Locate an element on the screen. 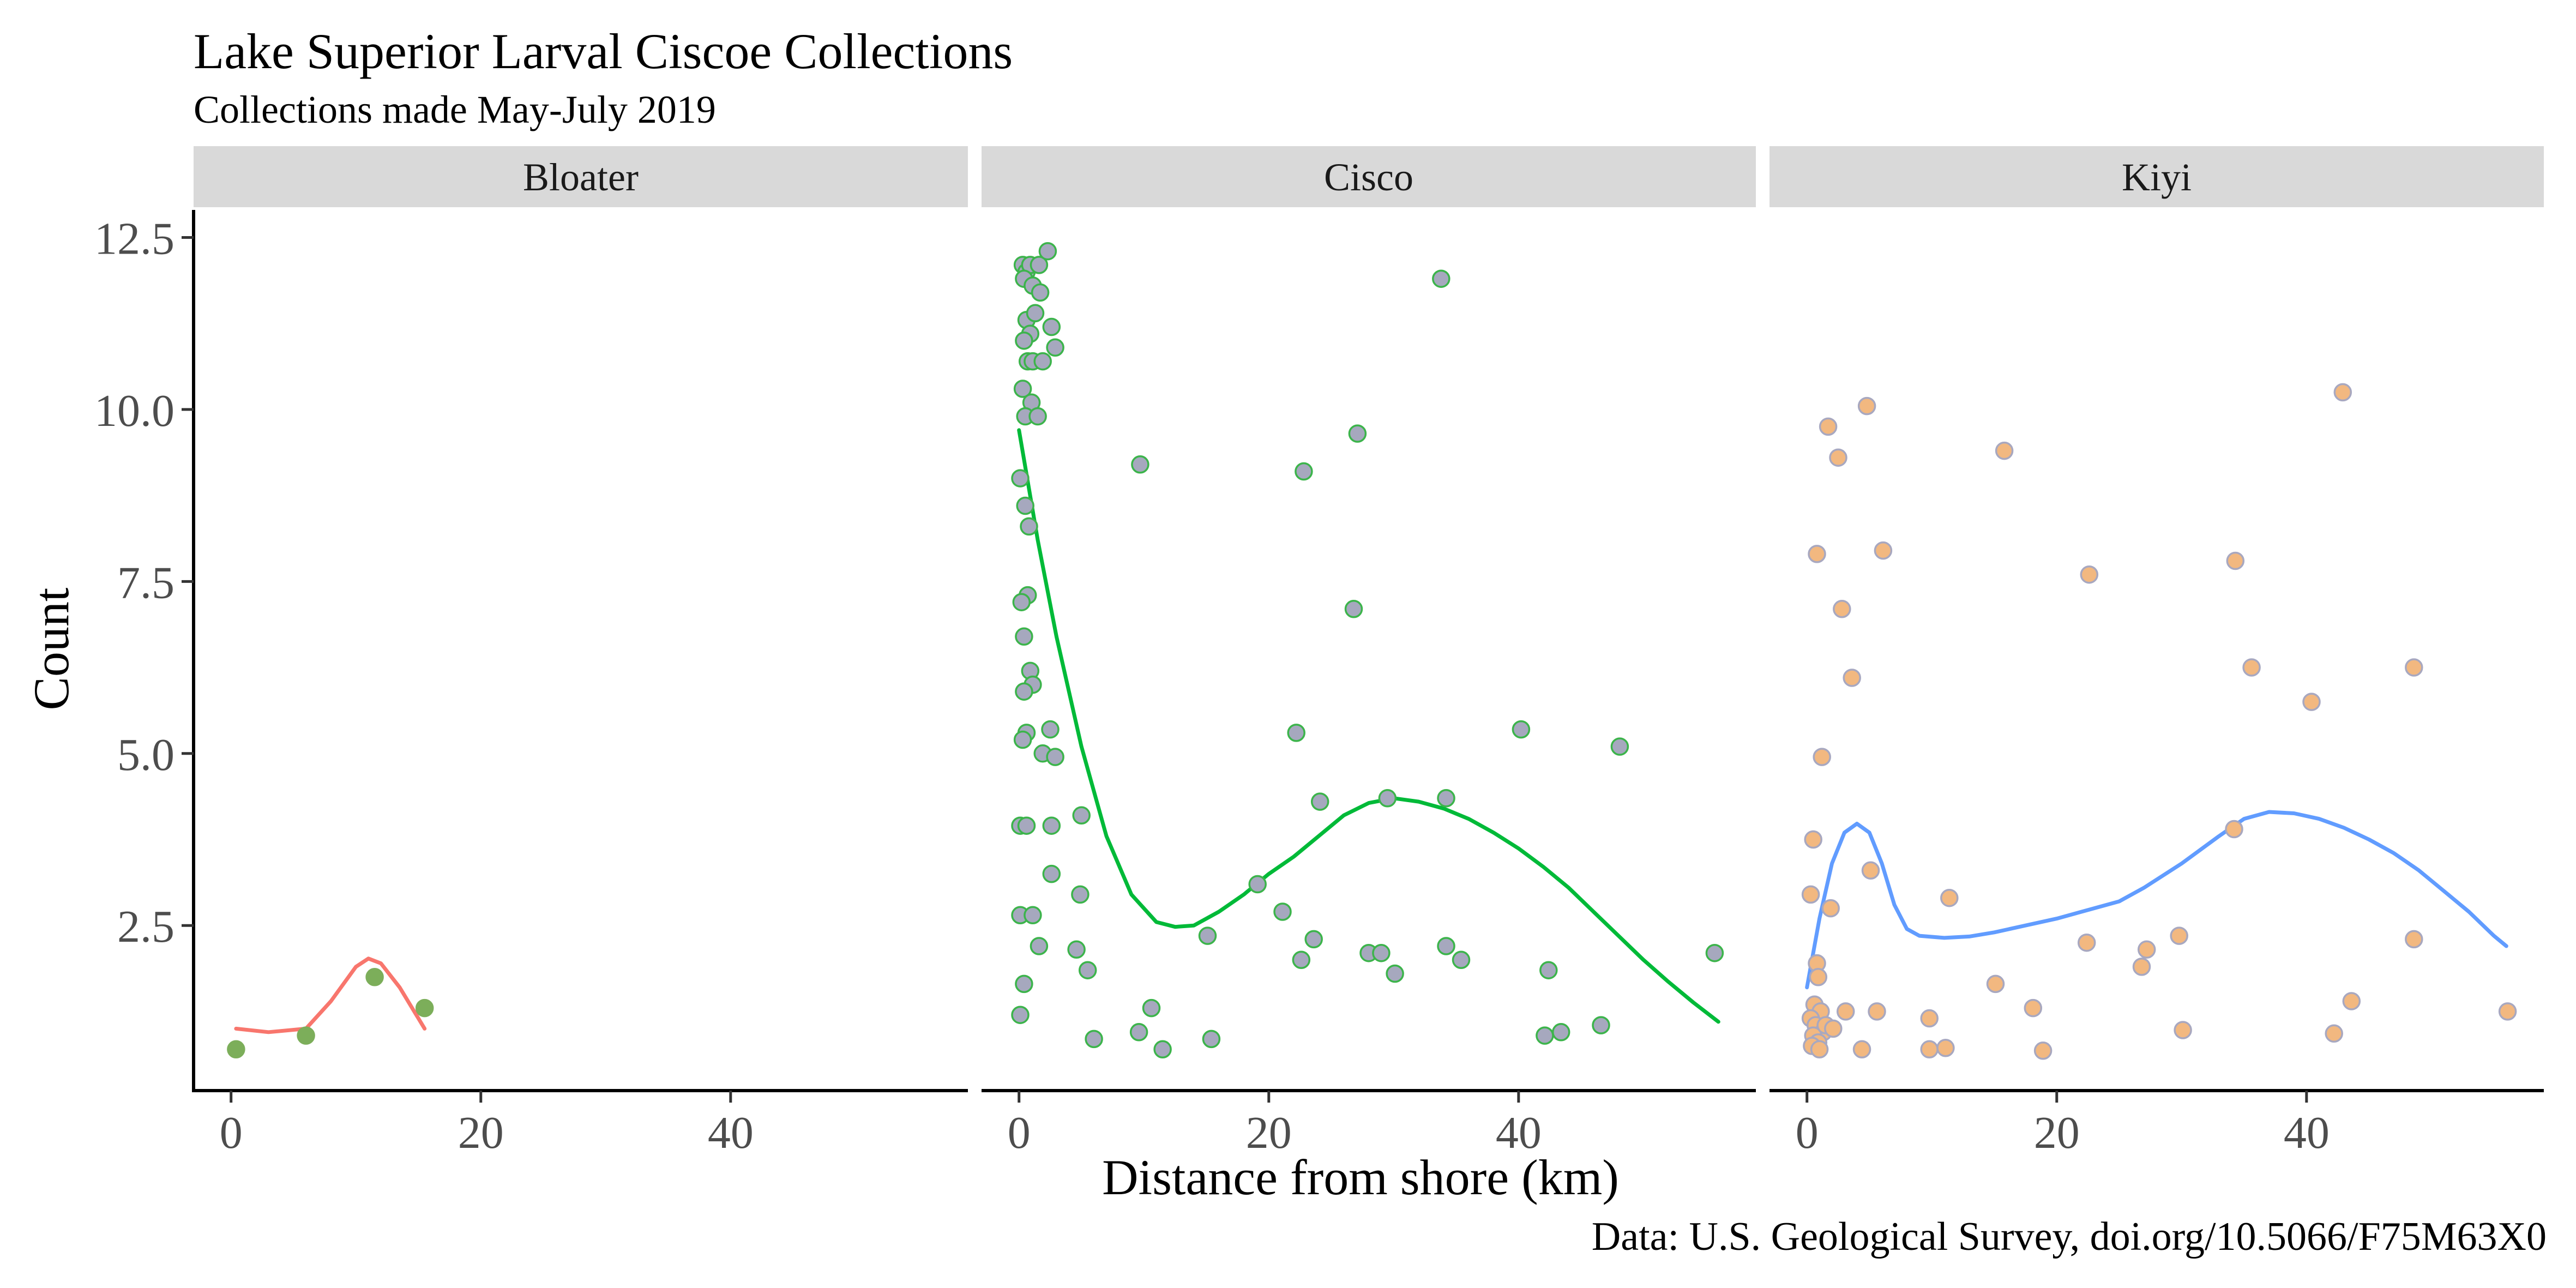  x-tick-label-cisco-20: 20 is located at coordinates (1269, 1133).